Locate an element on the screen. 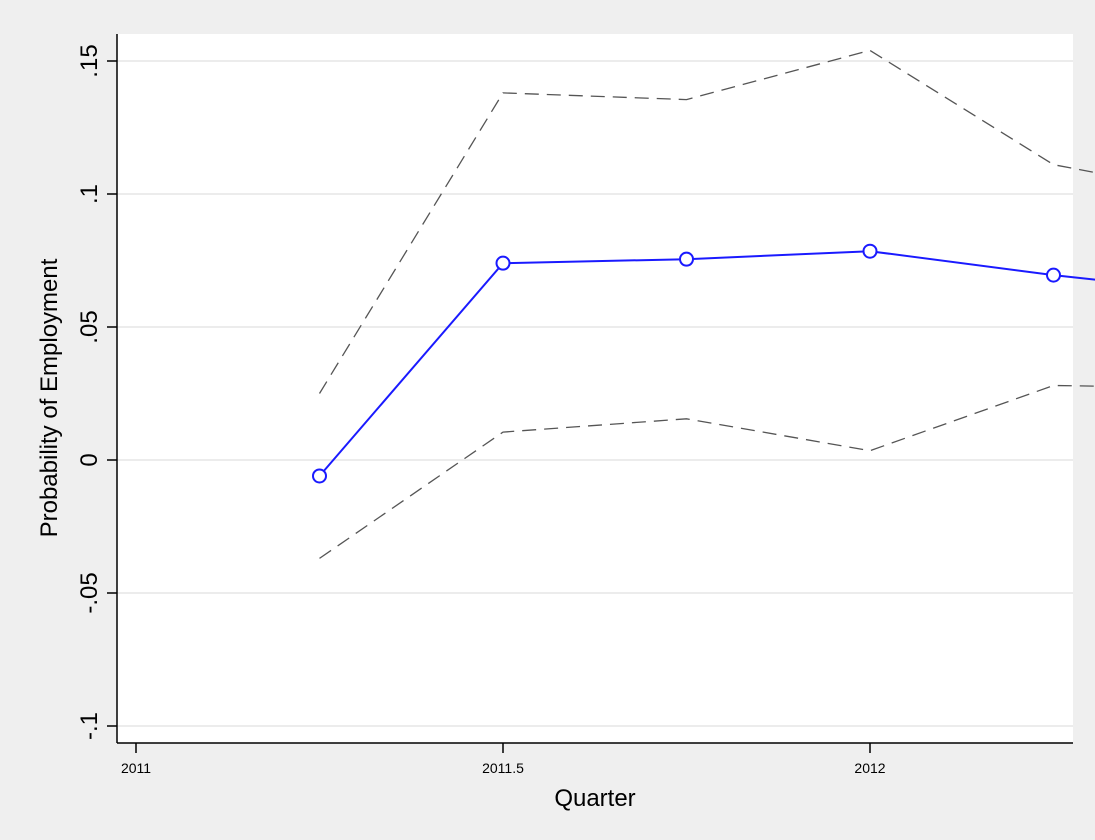  x-tick-label: 2011.5 is located at coordinates (503, 768).